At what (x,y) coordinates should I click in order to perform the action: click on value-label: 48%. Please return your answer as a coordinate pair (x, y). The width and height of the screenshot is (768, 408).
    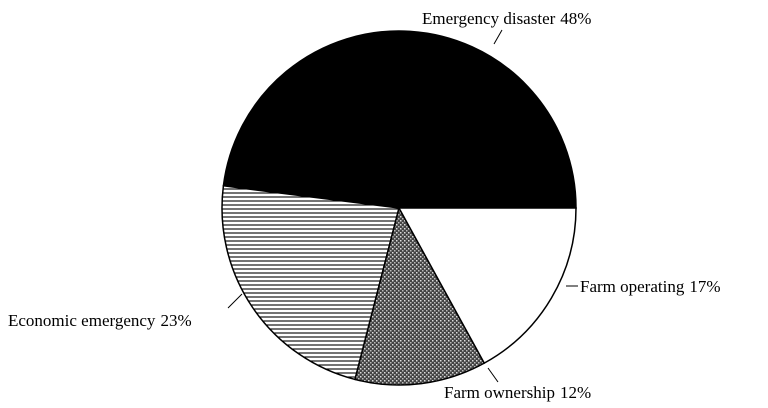
    Looking at the image, I should click on (575, 18).